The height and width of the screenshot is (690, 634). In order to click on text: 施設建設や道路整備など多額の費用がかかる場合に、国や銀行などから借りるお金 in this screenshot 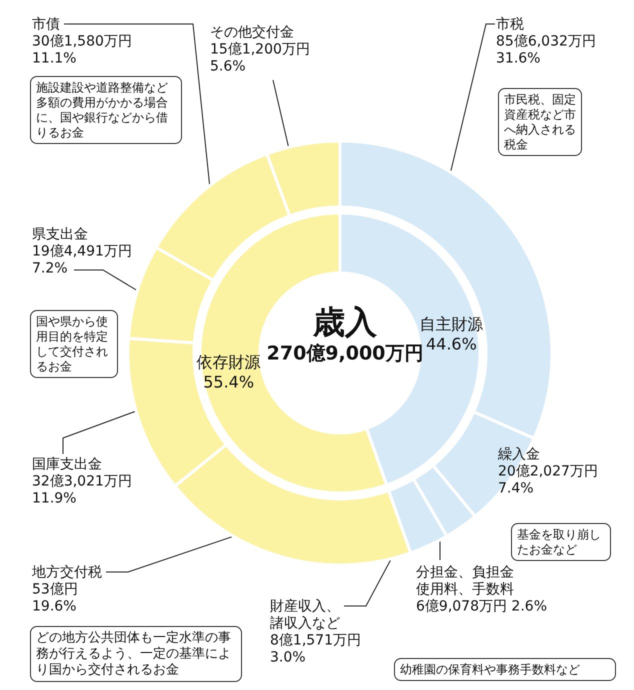, I will do `click(102, 110)`.